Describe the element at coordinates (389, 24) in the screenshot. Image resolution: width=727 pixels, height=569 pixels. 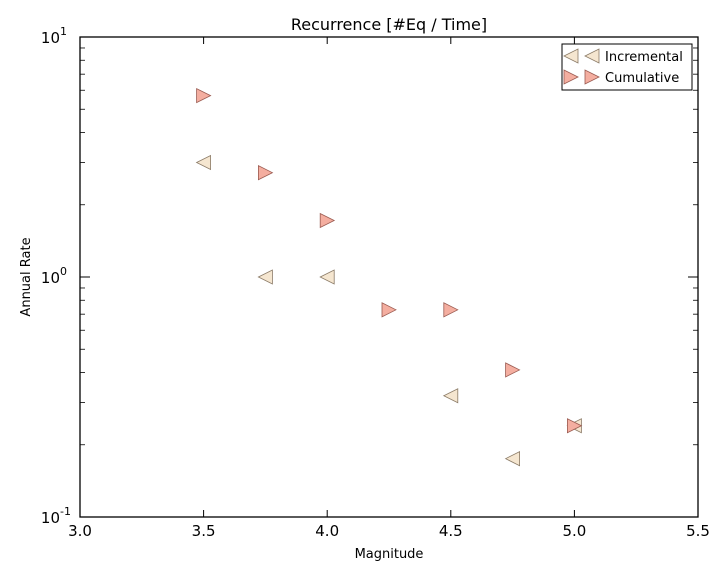
I see `chart-title: Recurrence [#Eq / Time]` at that location.